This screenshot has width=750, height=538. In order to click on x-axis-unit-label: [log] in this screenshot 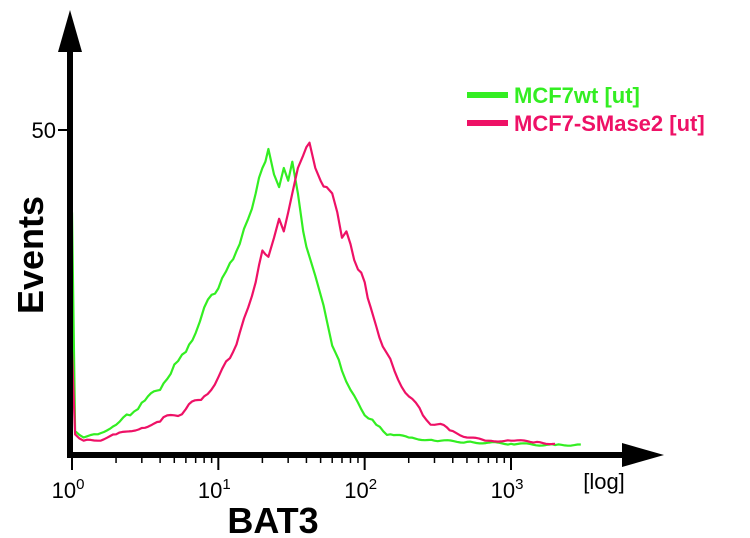, I will do `click(604, 481)`.